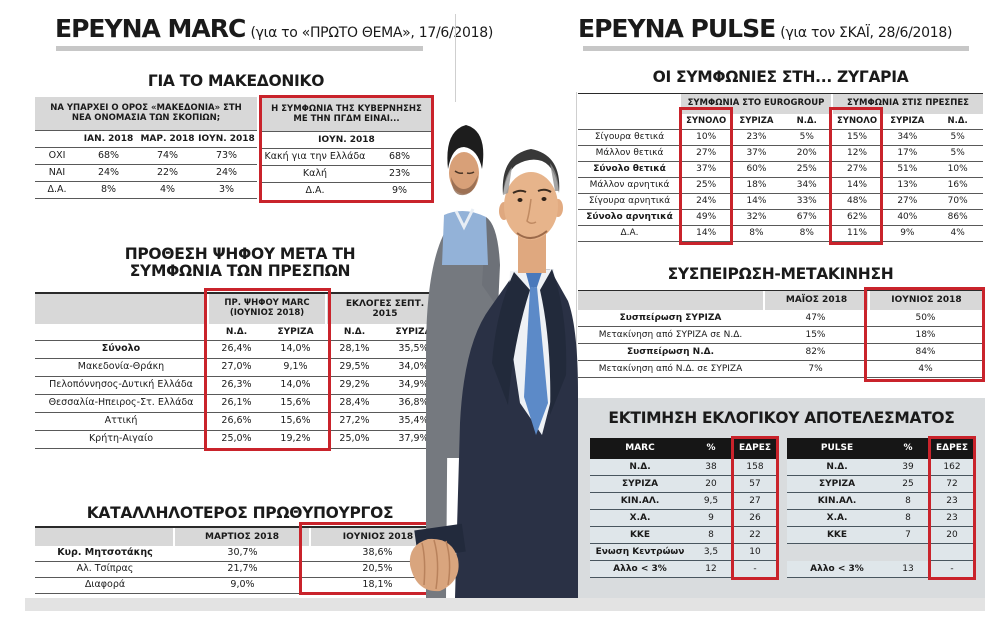 The width and height of the screenshot is (1000, 620). I want to click on table-column-row: ΣΥΝΟΛΟ ΣΥΡΙΖΑ Ν.Δ. ΣΥΝΟΛΟ ΣΥΡΙΖΑ Ν.Δ., so click(780, 122).